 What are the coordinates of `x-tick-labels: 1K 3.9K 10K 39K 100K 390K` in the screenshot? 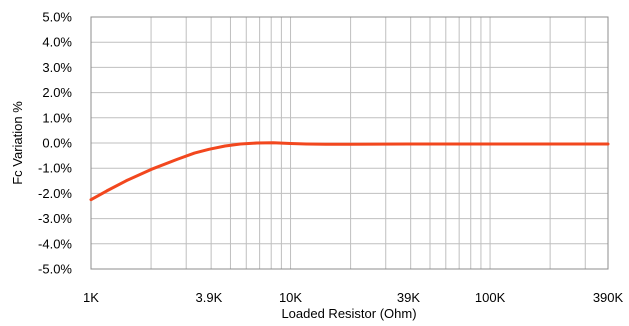 It's located at (353, 297).